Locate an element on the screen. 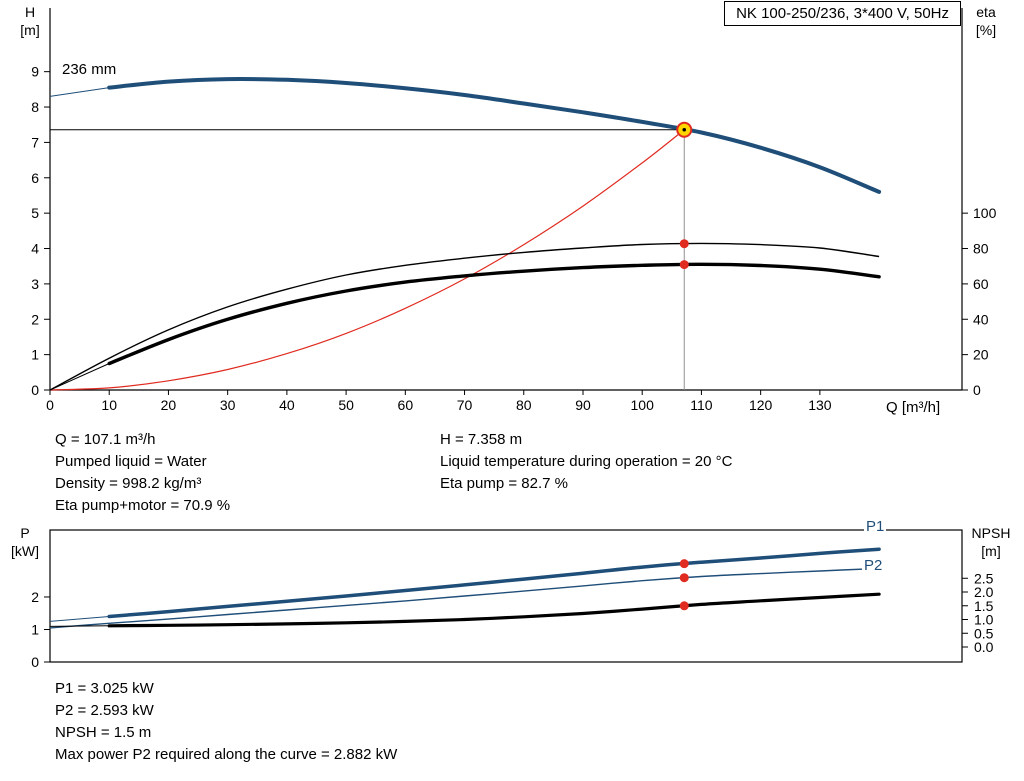  svg-text: 130 is located at coordinates (820, 405).